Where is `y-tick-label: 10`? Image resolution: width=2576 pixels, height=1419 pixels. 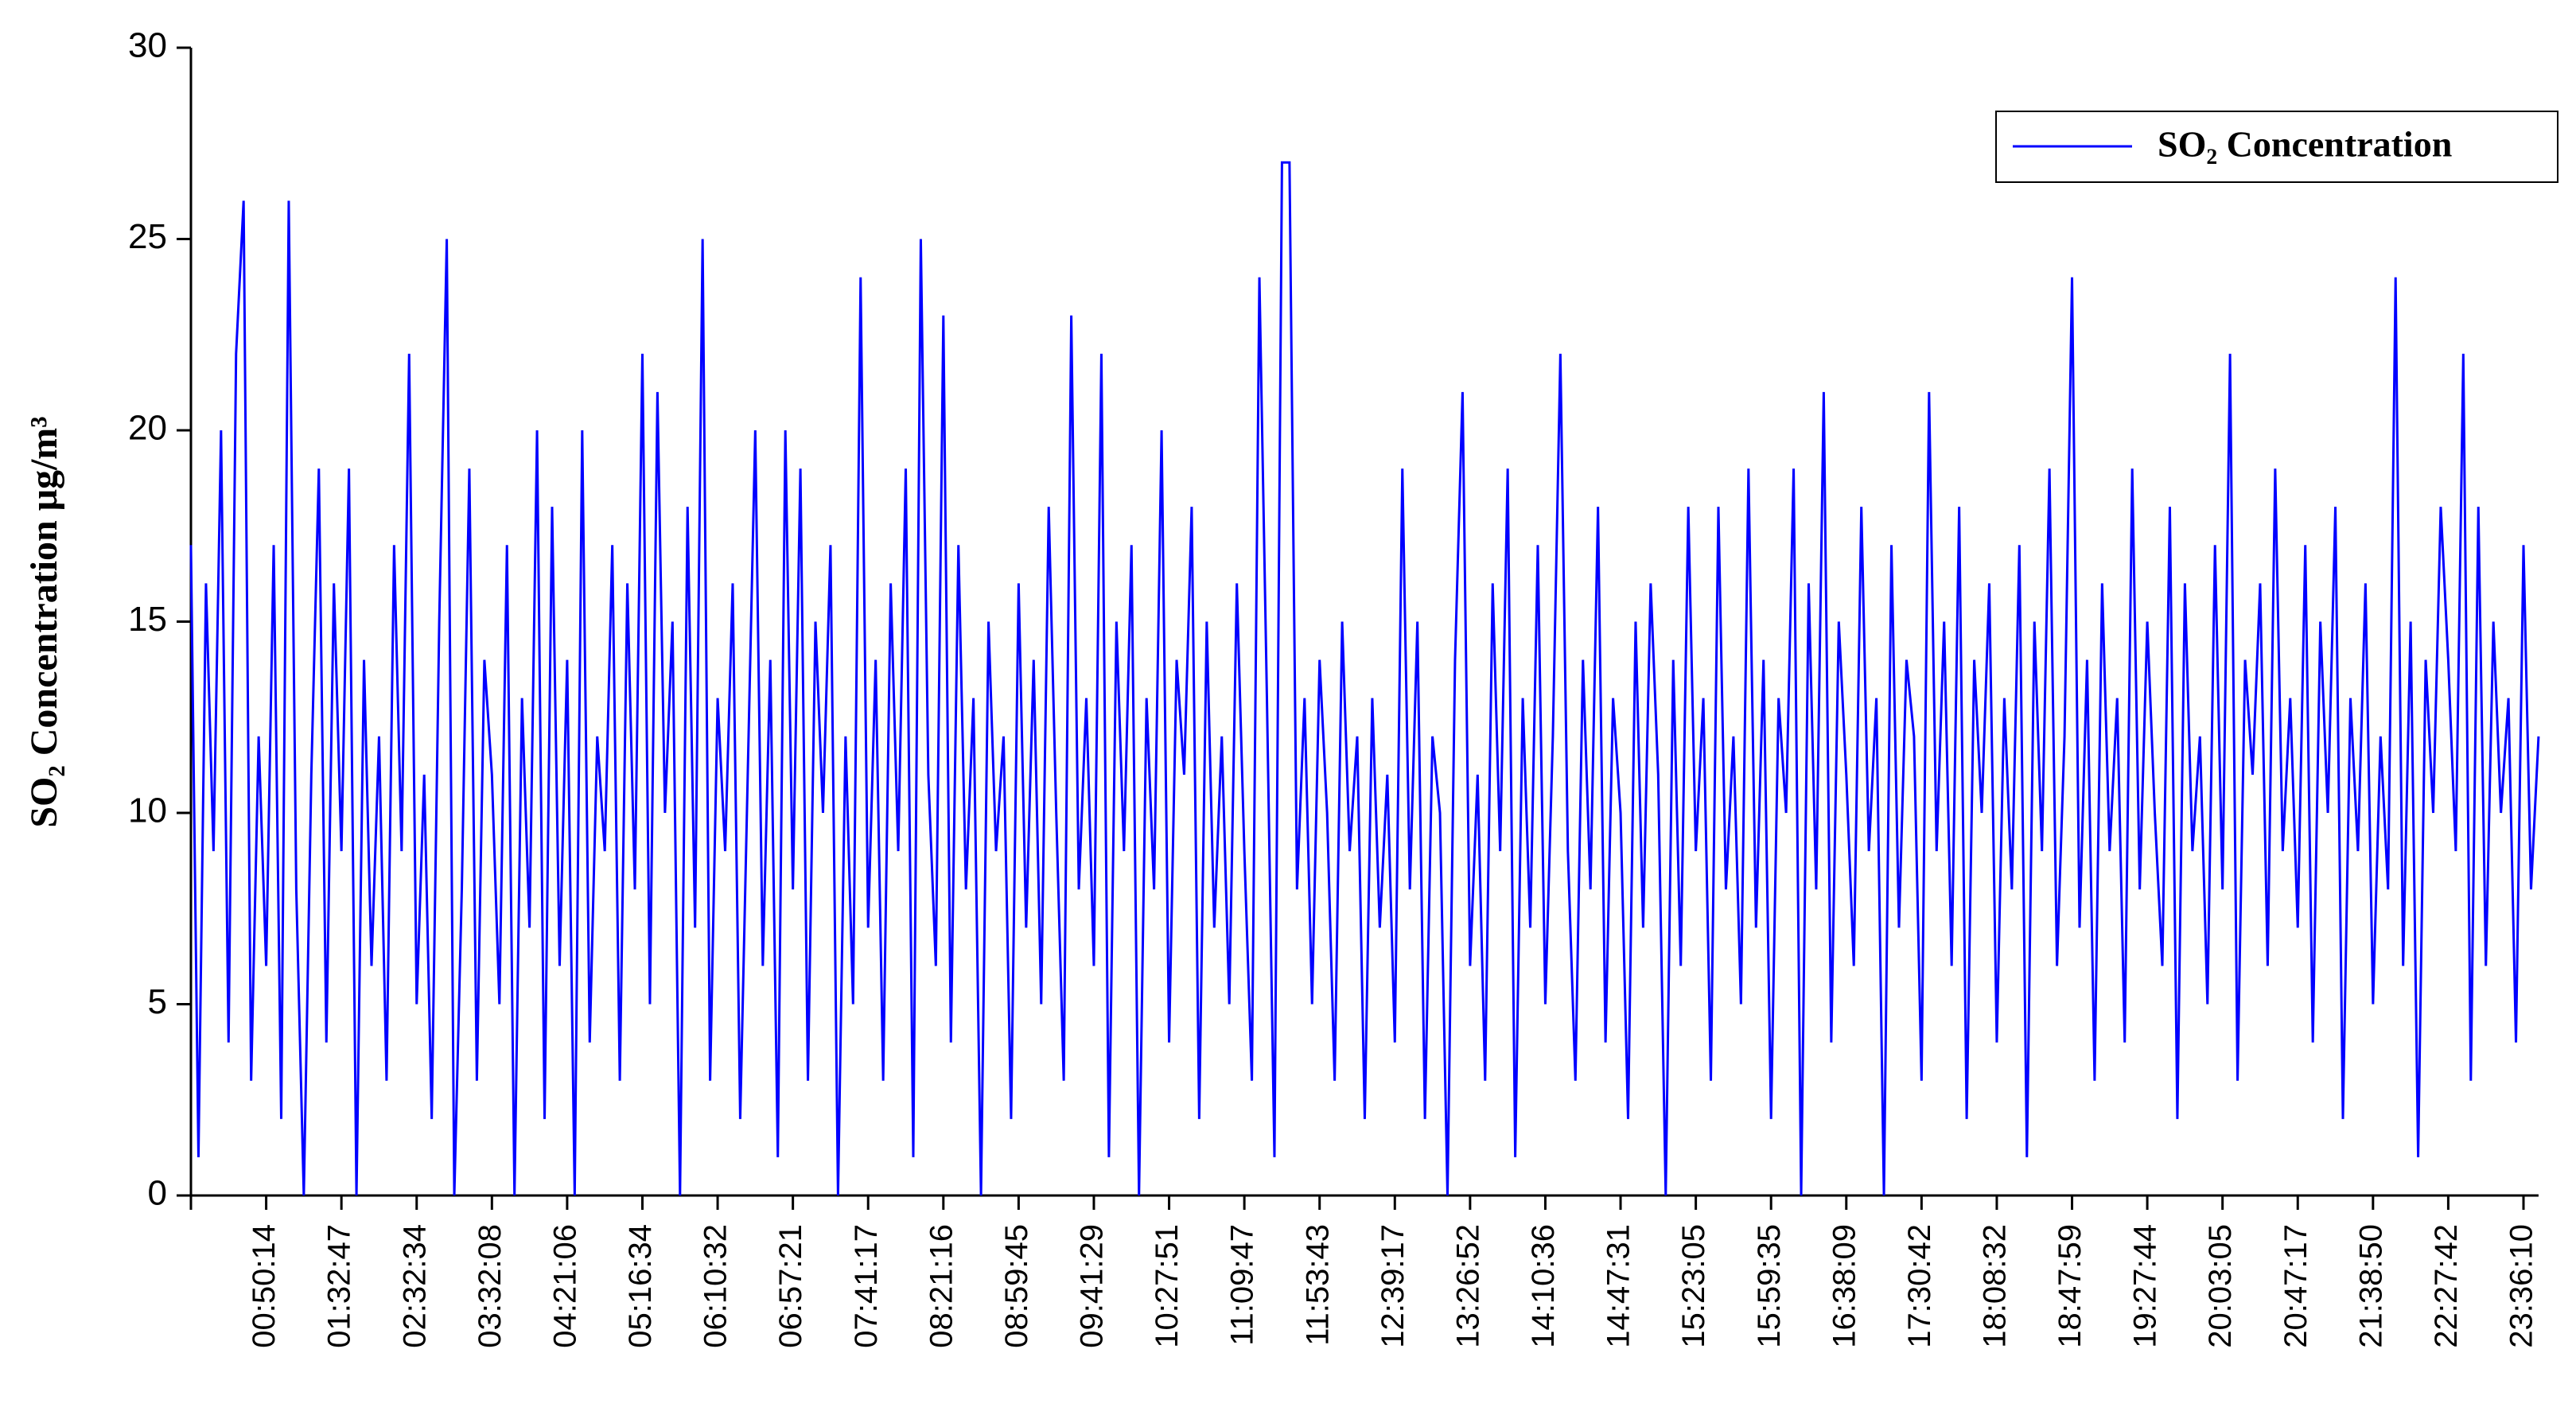 y-tick-label: 10 is located at coordinates (148, 810).